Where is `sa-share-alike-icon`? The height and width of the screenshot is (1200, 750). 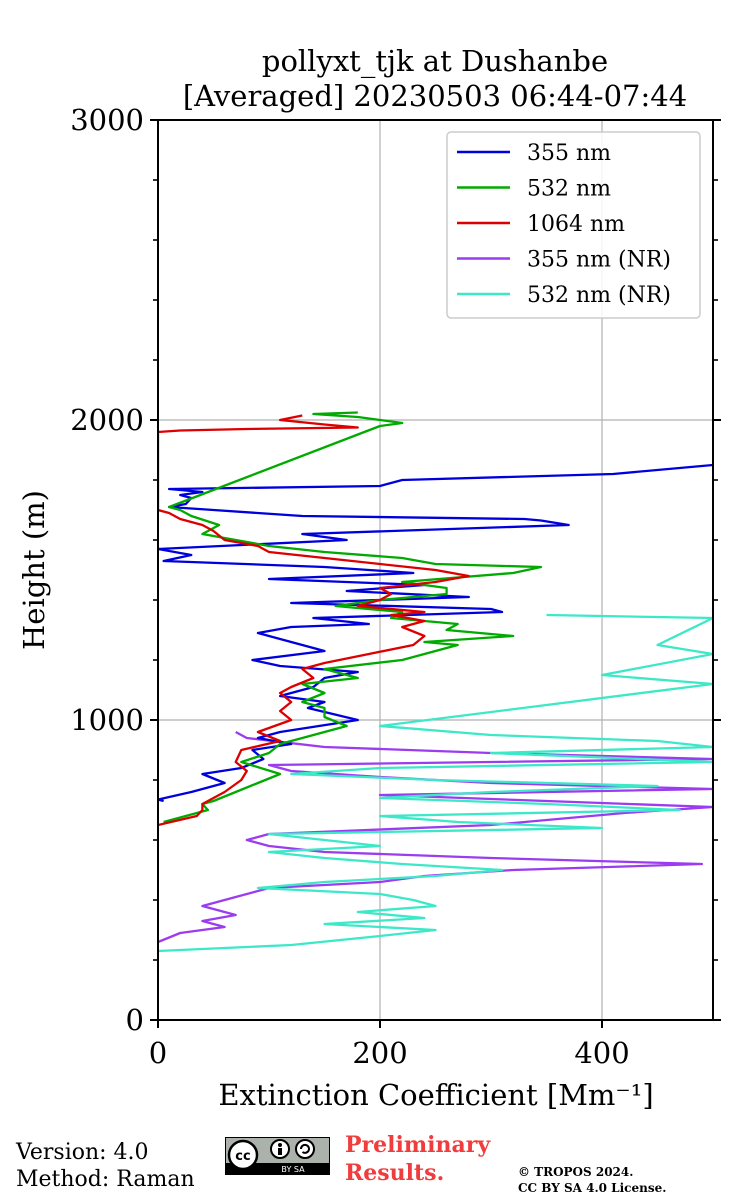
sa-share-alike-icon is located at coordinates (305, 1149).